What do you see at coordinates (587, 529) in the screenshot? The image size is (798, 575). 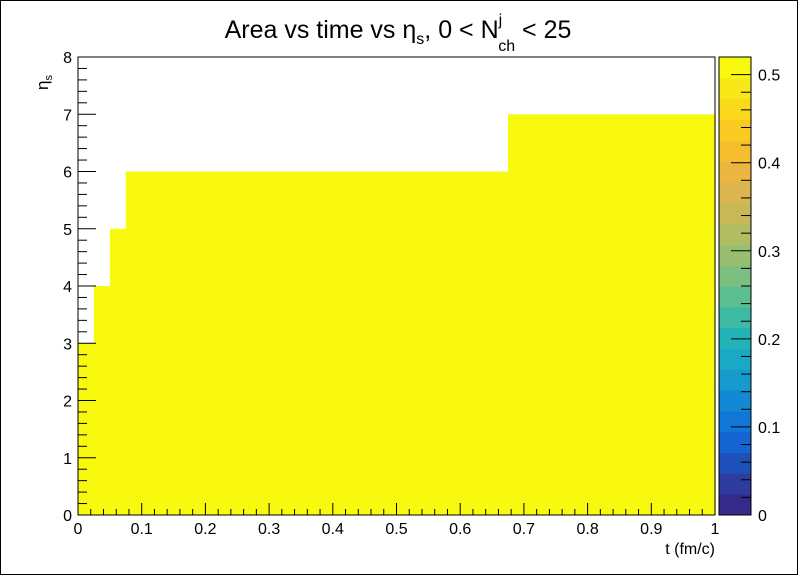 I see `x-tick-label: 0.8` at bounding box center [587, 529].